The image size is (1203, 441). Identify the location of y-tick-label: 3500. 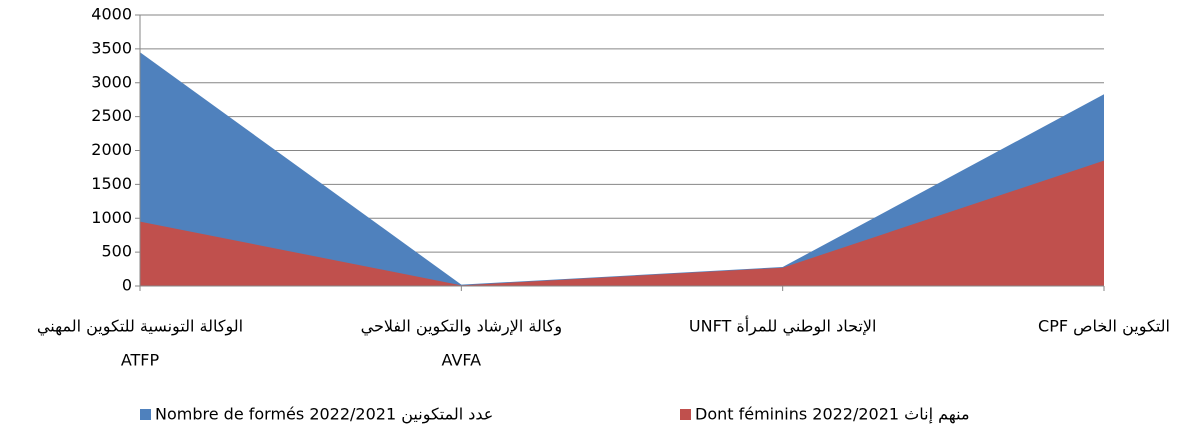
(111, 47).